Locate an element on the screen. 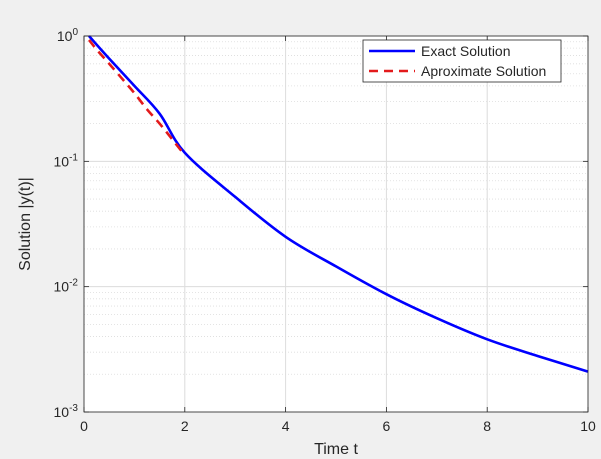 This screenshot has width=601, height=459. series-line-approx is located at coordinates (137, 97).